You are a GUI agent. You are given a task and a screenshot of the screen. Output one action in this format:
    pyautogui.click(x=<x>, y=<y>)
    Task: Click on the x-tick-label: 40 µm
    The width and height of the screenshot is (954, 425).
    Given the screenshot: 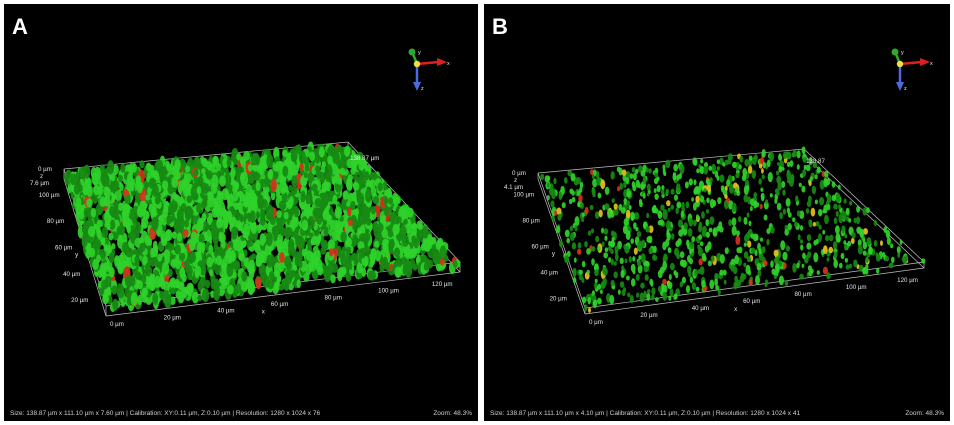 What is the action you would take?
    pyautogui.click(x=225, y=311)
    